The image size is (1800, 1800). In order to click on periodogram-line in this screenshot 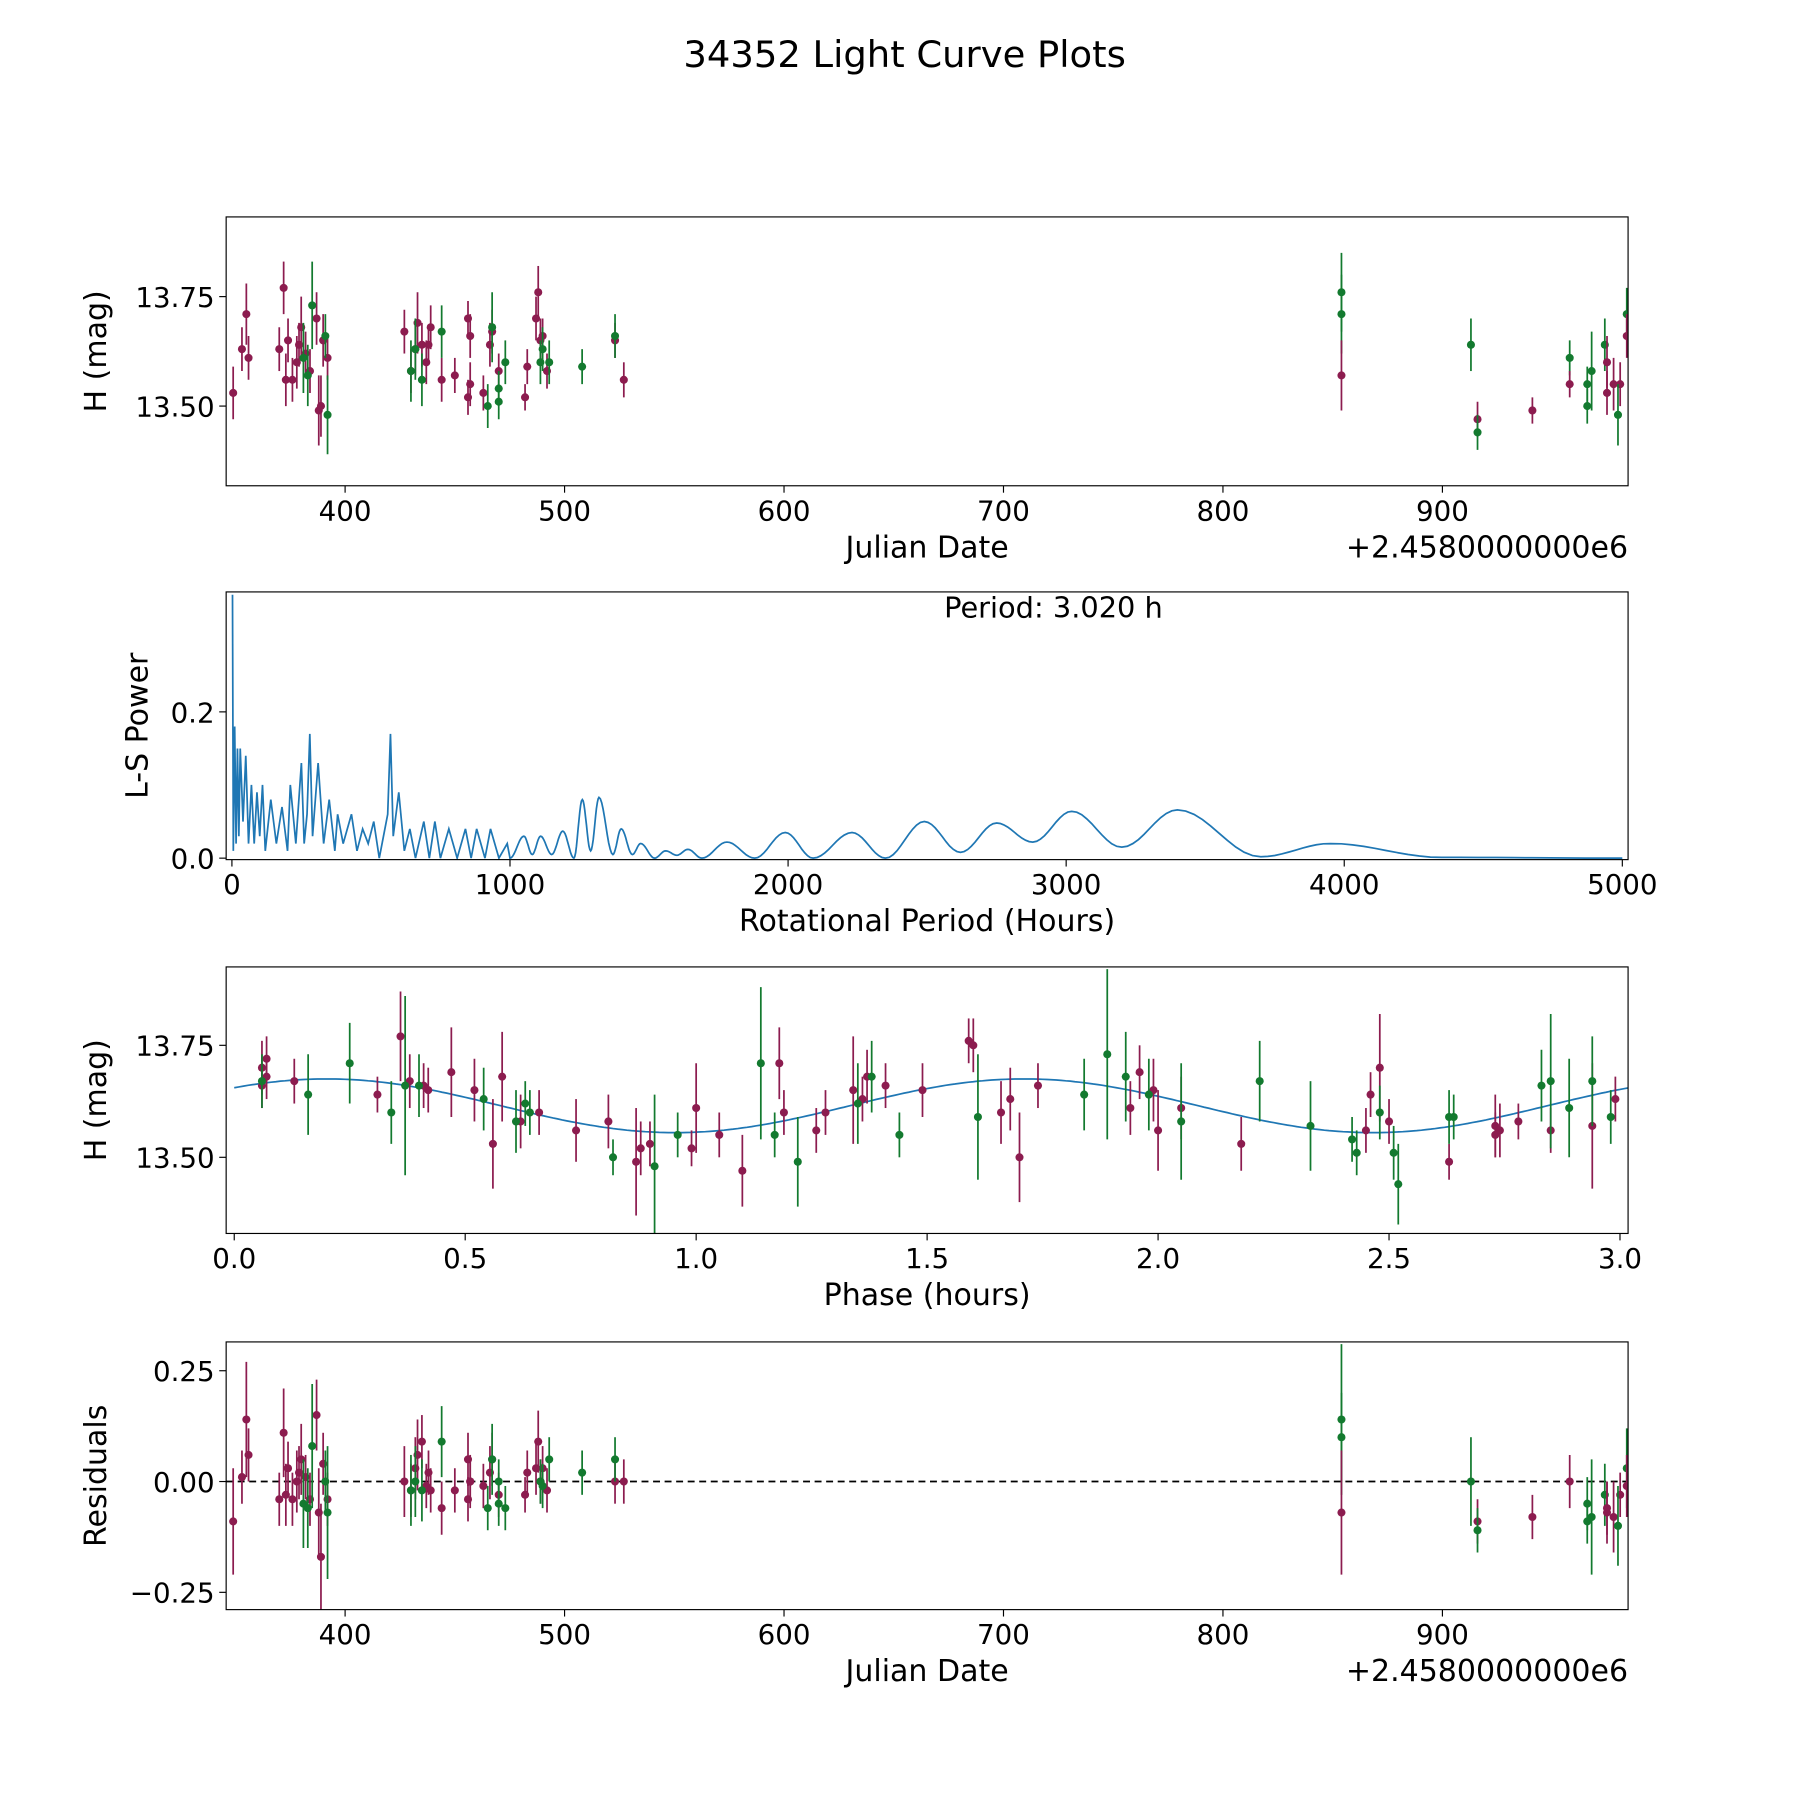, I will do `click(927, 727)`.